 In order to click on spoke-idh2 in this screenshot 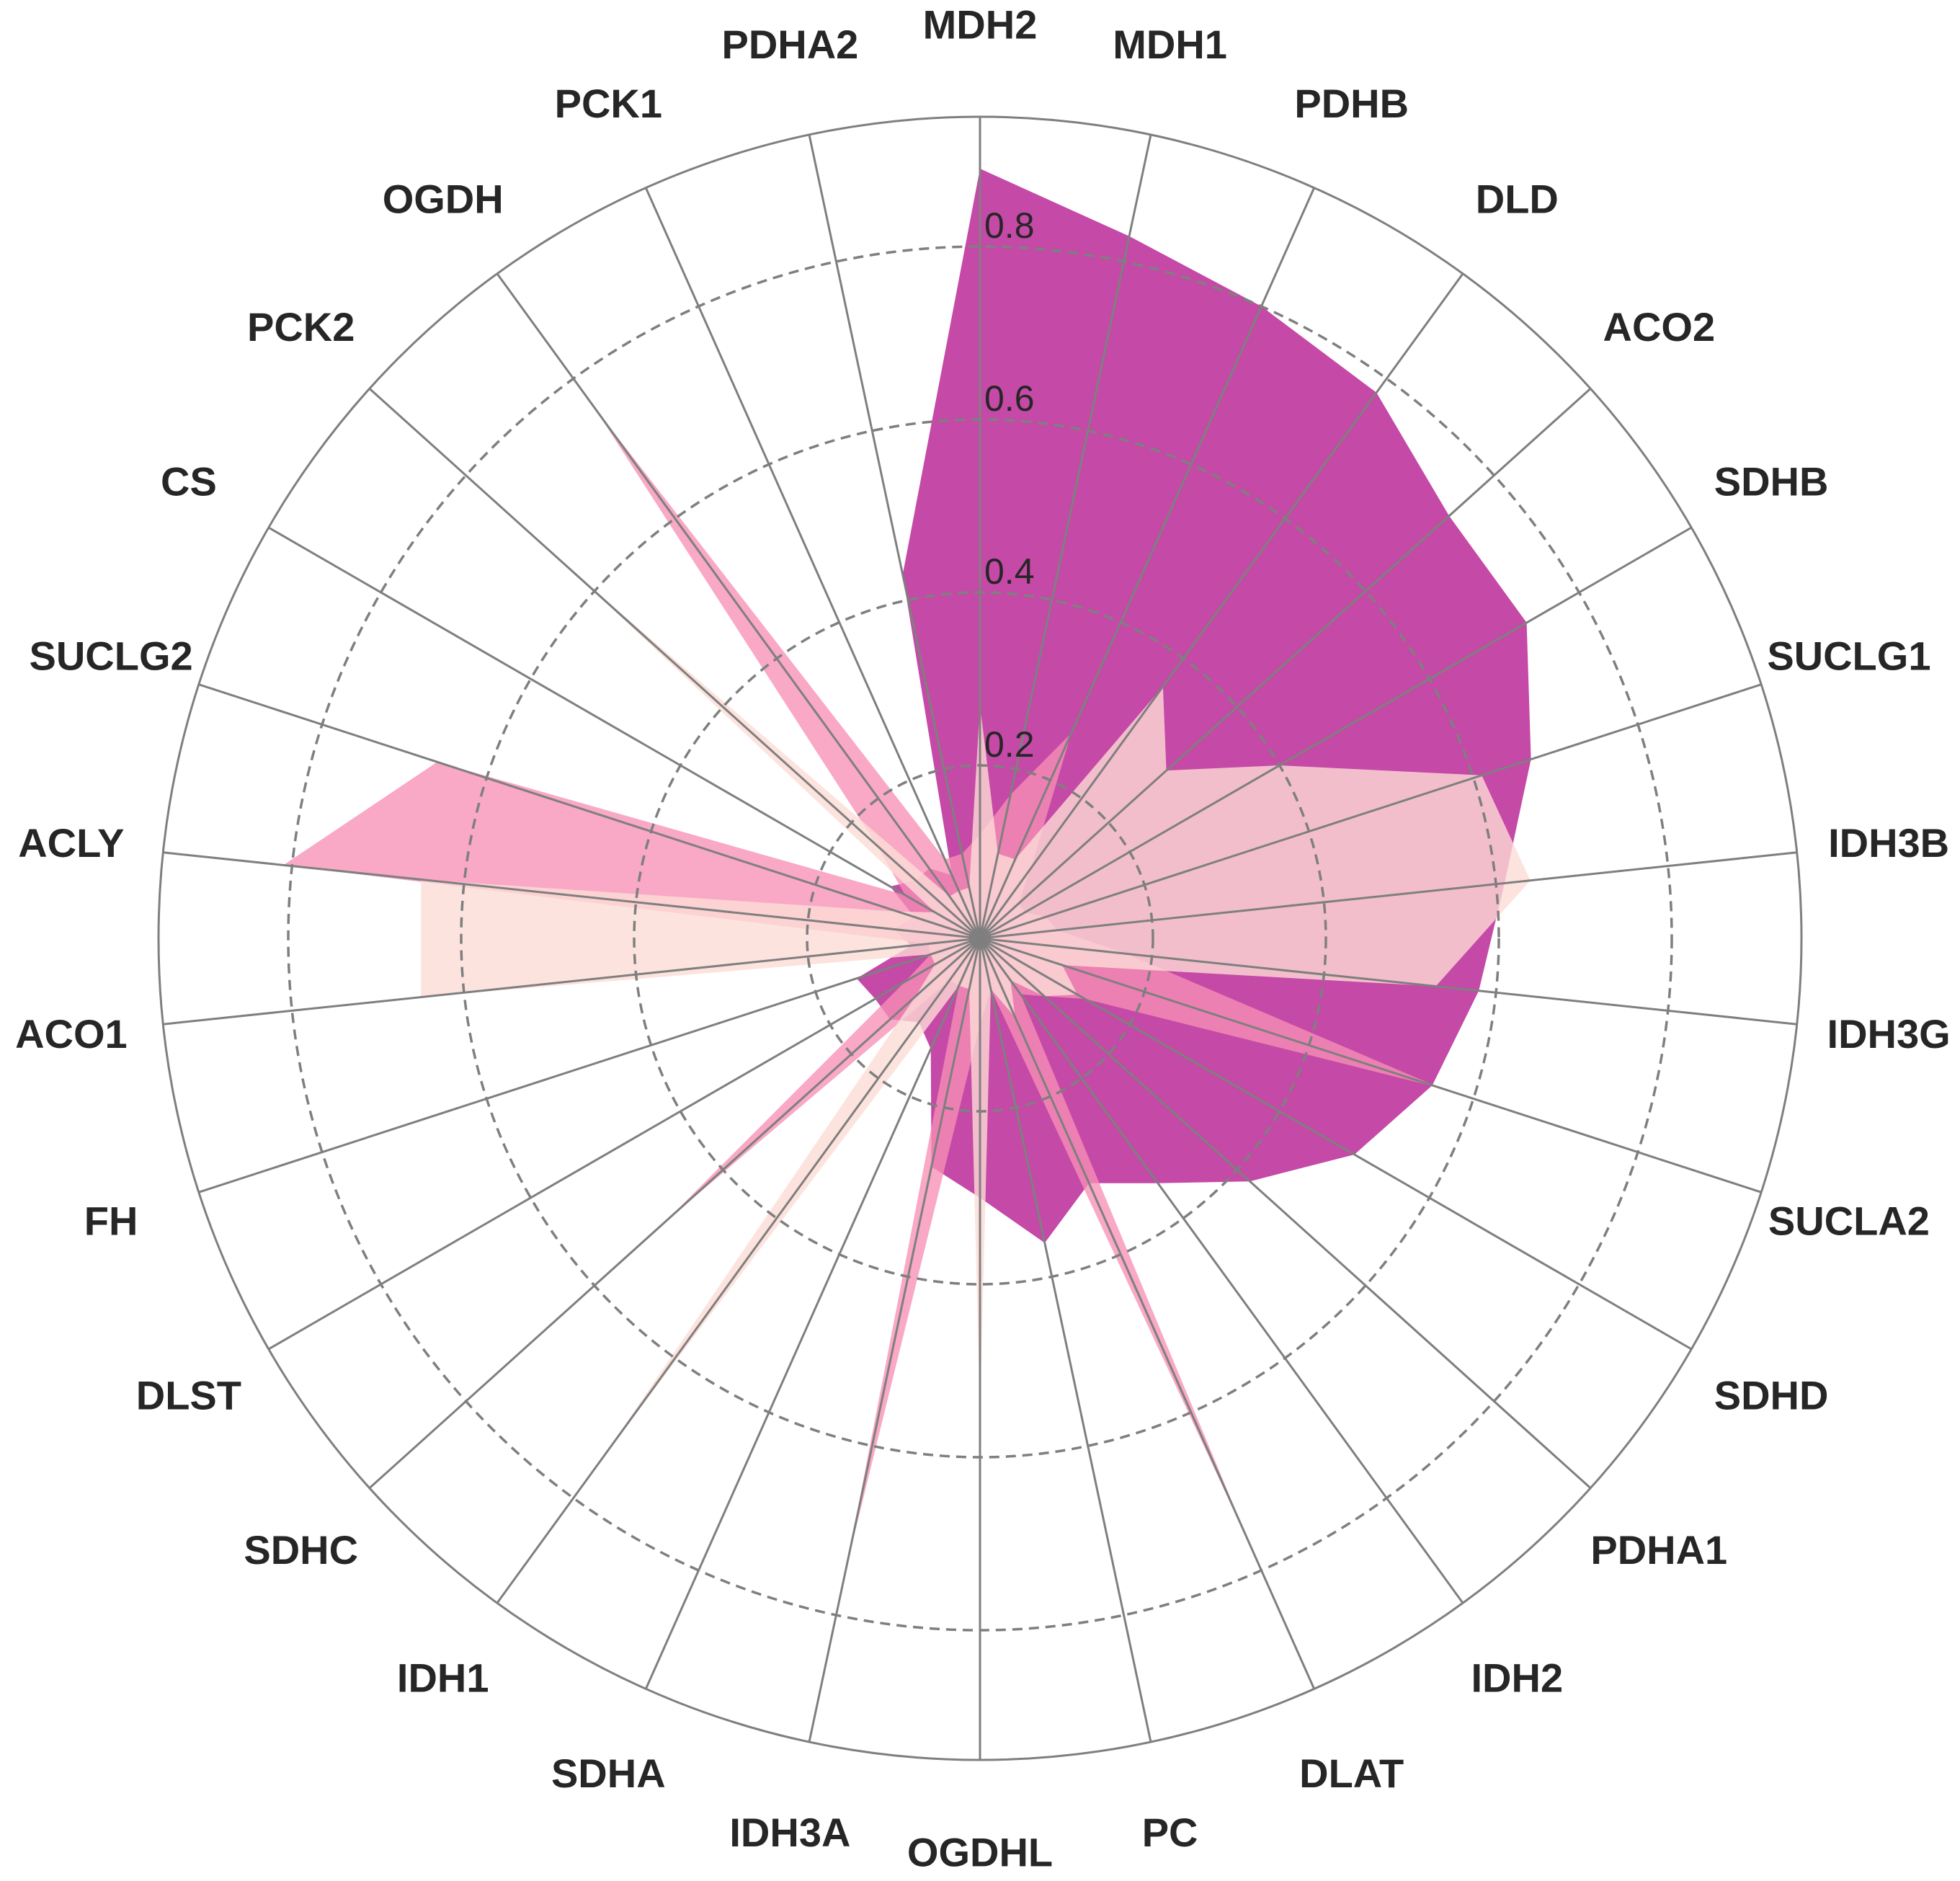, I will do `click(1221, 1271)`.